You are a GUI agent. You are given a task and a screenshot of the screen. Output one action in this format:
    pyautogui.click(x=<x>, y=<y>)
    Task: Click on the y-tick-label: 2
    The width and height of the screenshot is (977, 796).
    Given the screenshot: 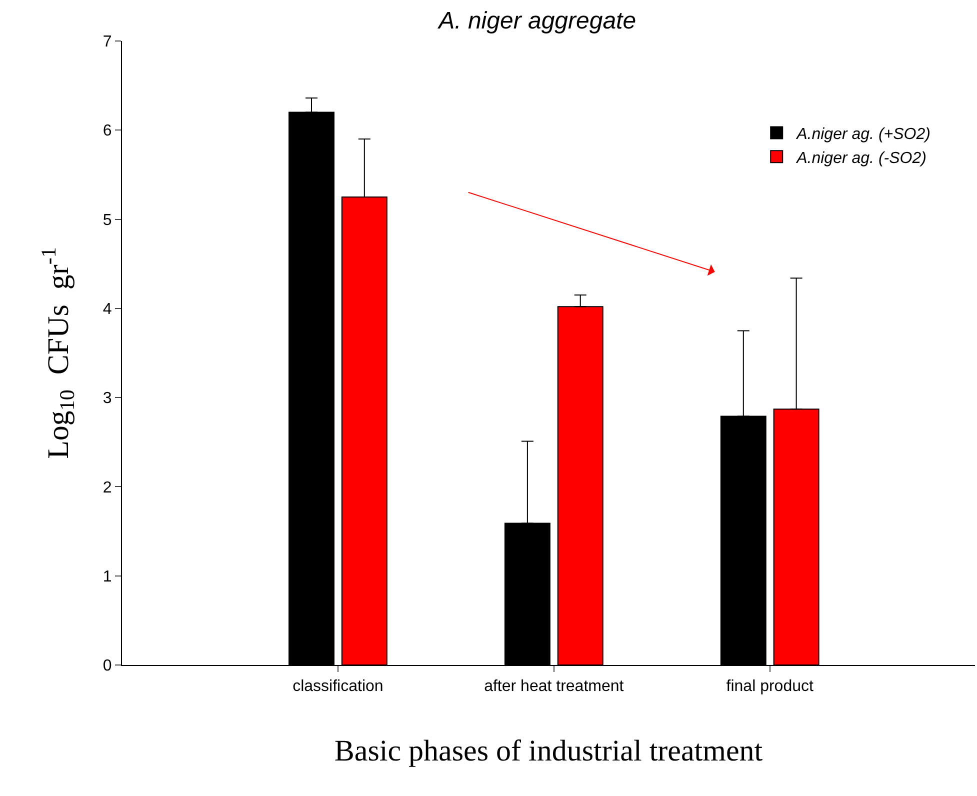 What is the action you would take?
    pyautogui.click(x=107, y=487)
    